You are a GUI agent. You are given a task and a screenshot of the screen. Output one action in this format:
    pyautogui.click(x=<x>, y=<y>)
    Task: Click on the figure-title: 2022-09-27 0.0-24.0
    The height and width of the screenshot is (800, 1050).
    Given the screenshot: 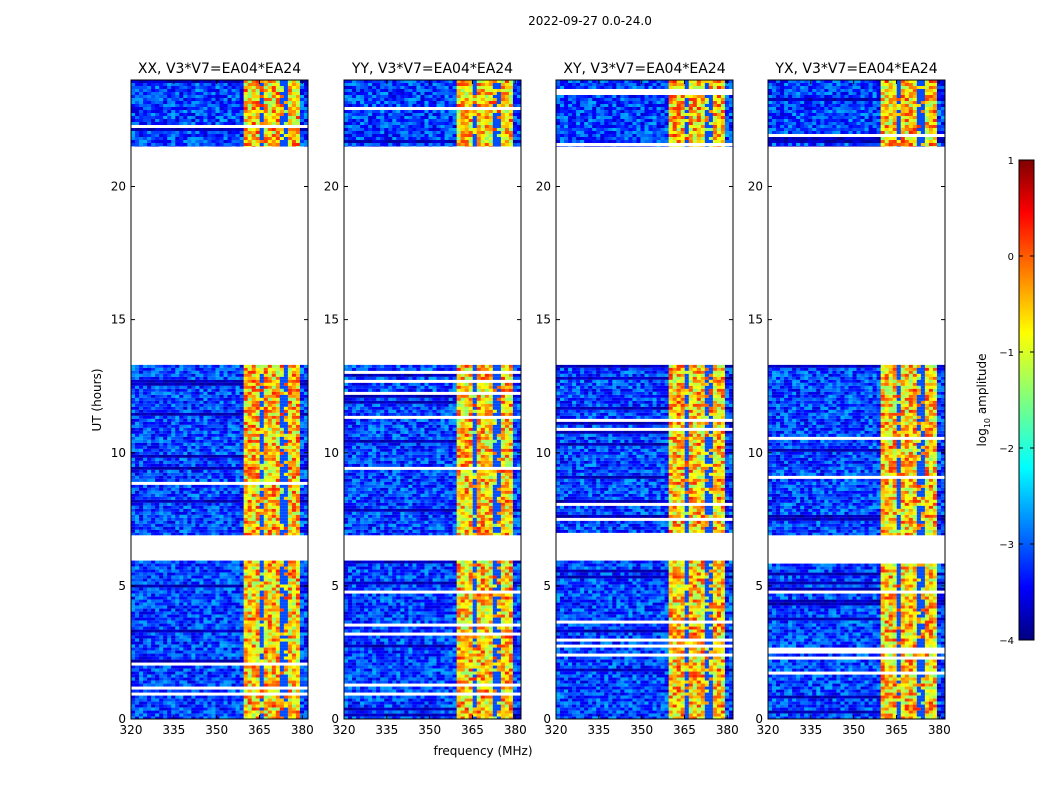 What is the action you would take?
    pyautogui.click(x=525, y=21)
    